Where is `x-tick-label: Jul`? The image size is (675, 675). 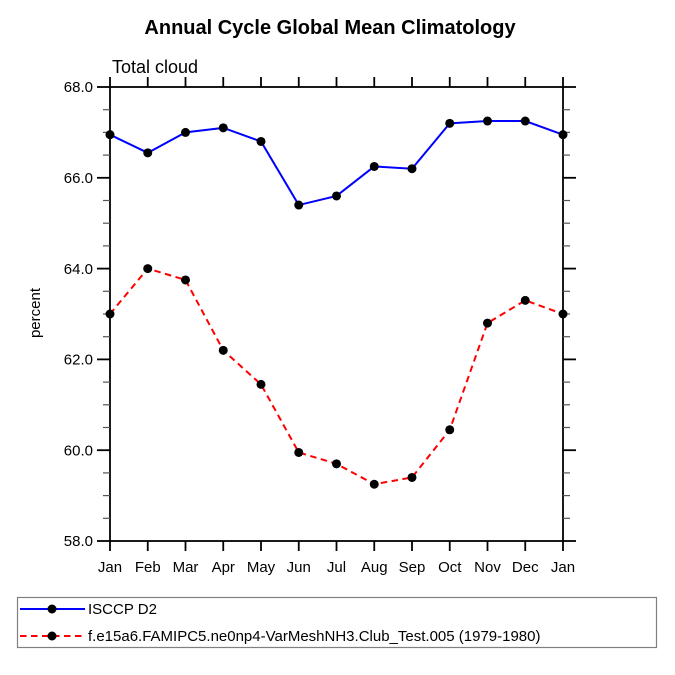 x-tick-label: Jul is located at coordinates (336, 567).